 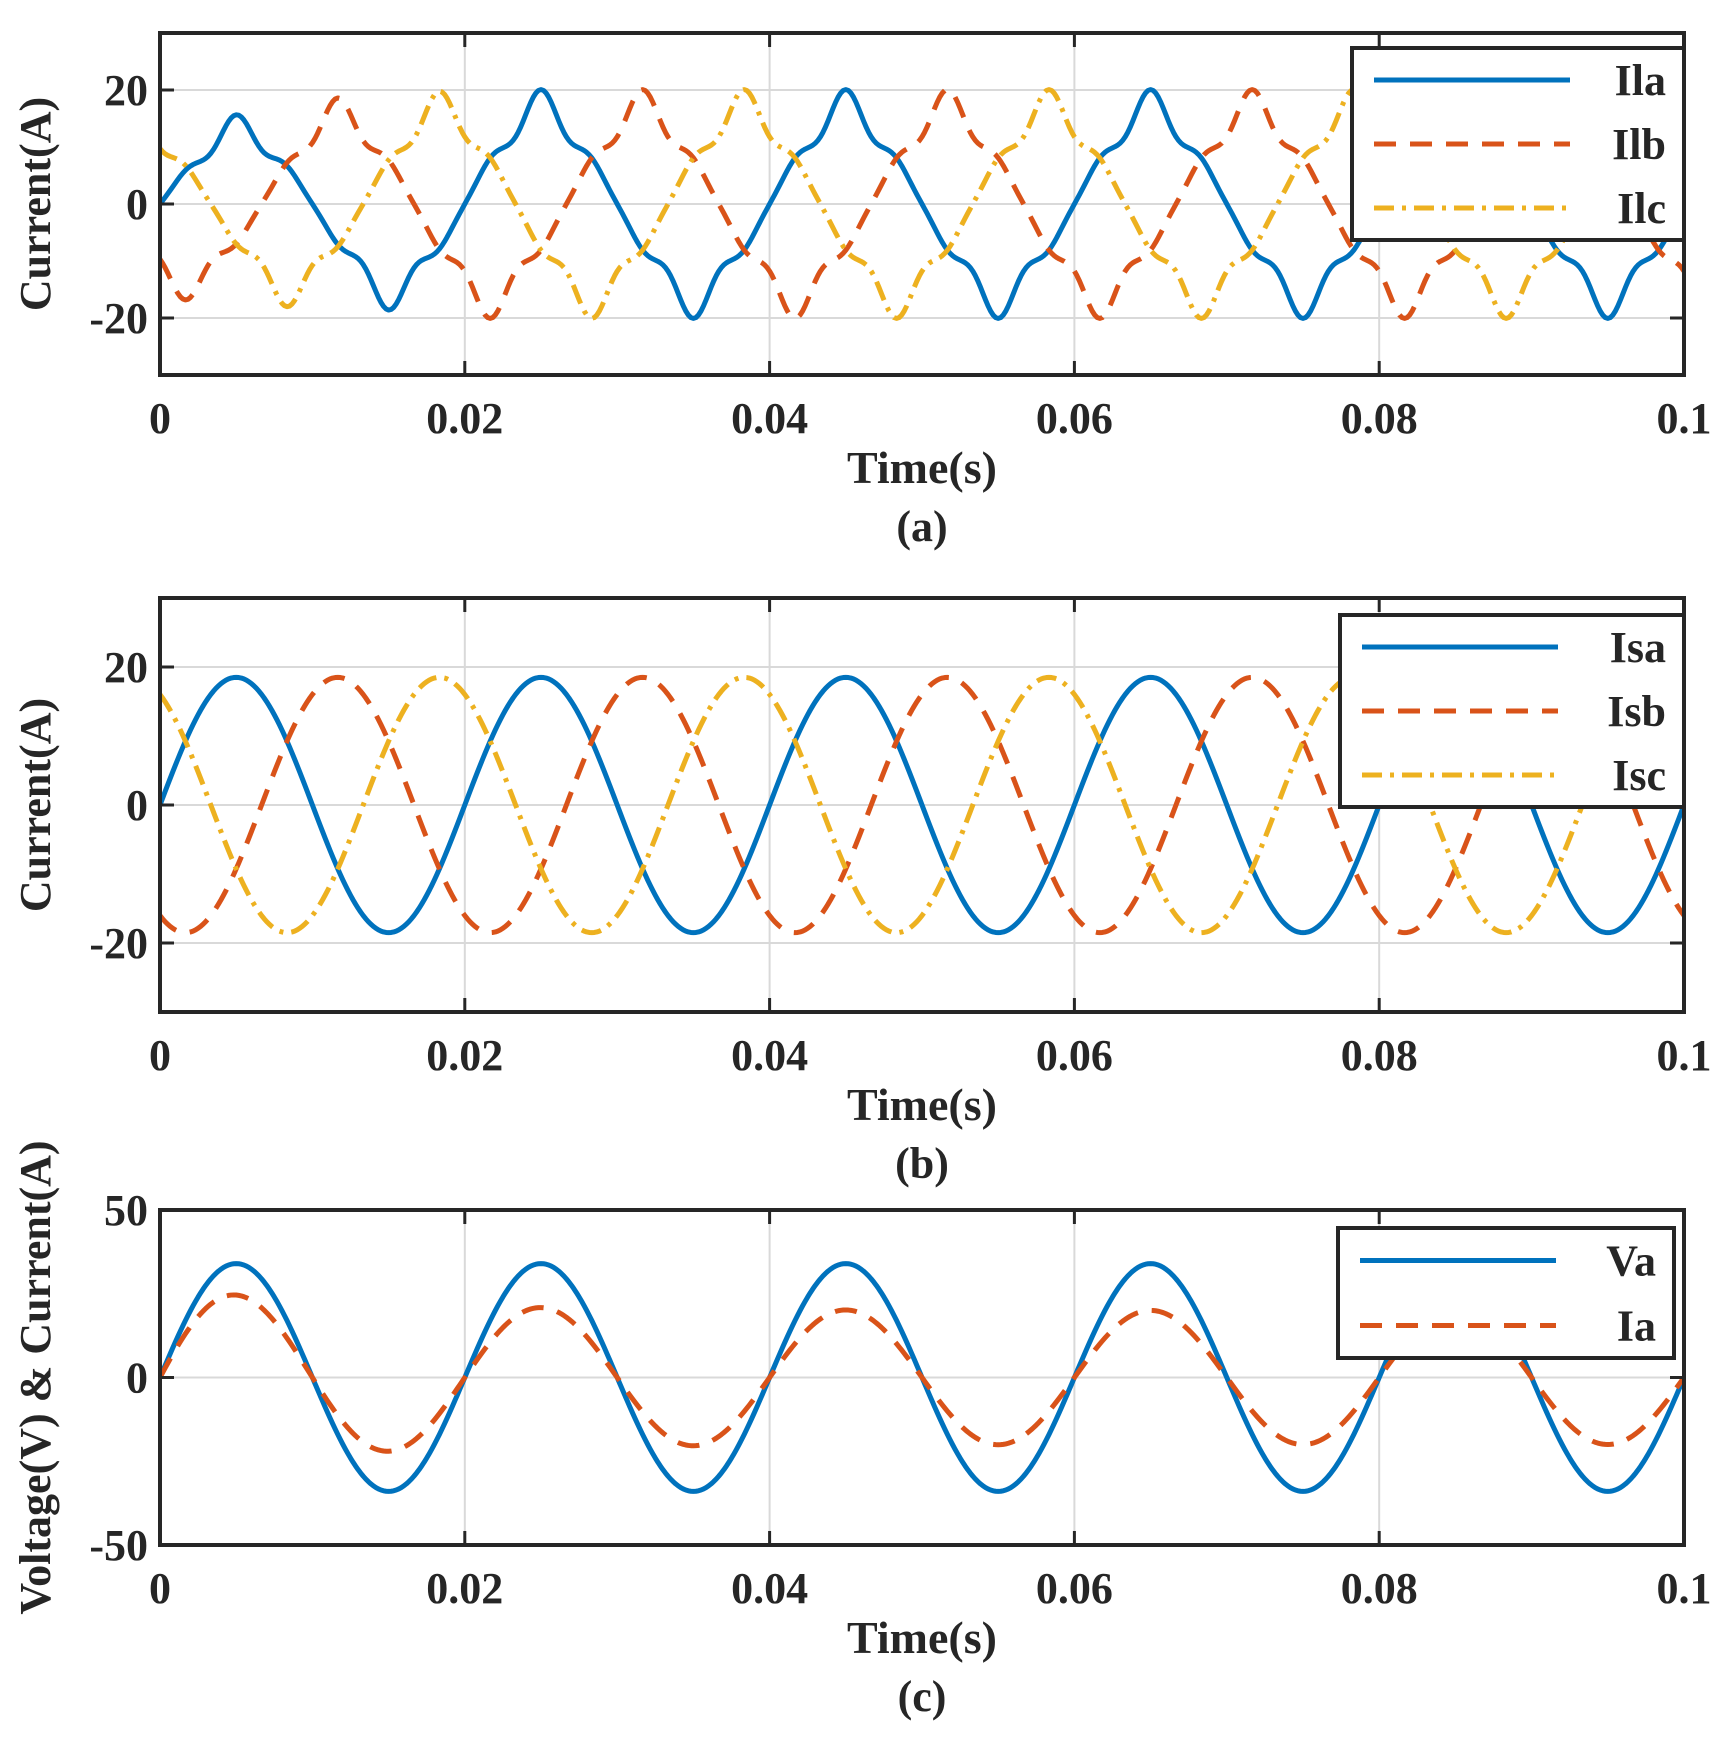 I want to click on series-line-ia, so click(x=922, y=1373).